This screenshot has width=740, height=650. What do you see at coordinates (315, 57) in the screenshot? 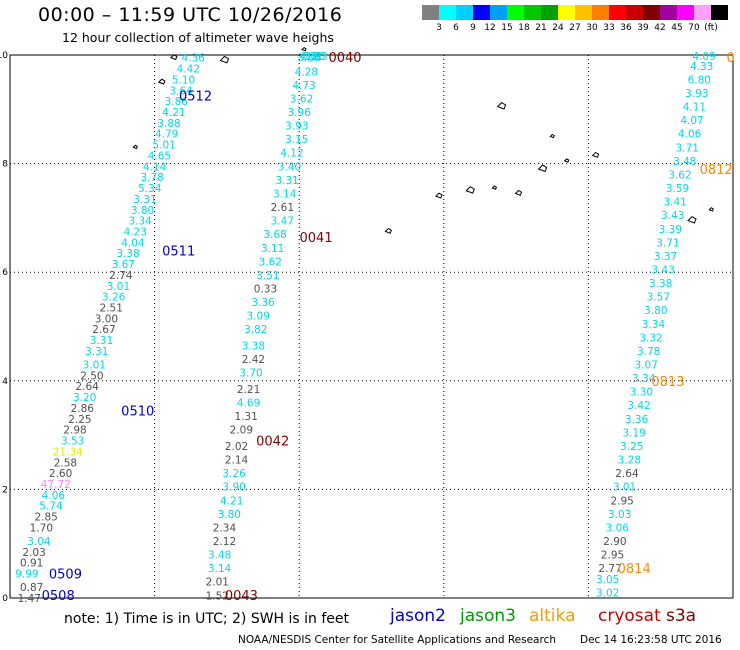
I see `wave-height-label: 3.83` at bounding box center [315, 57].